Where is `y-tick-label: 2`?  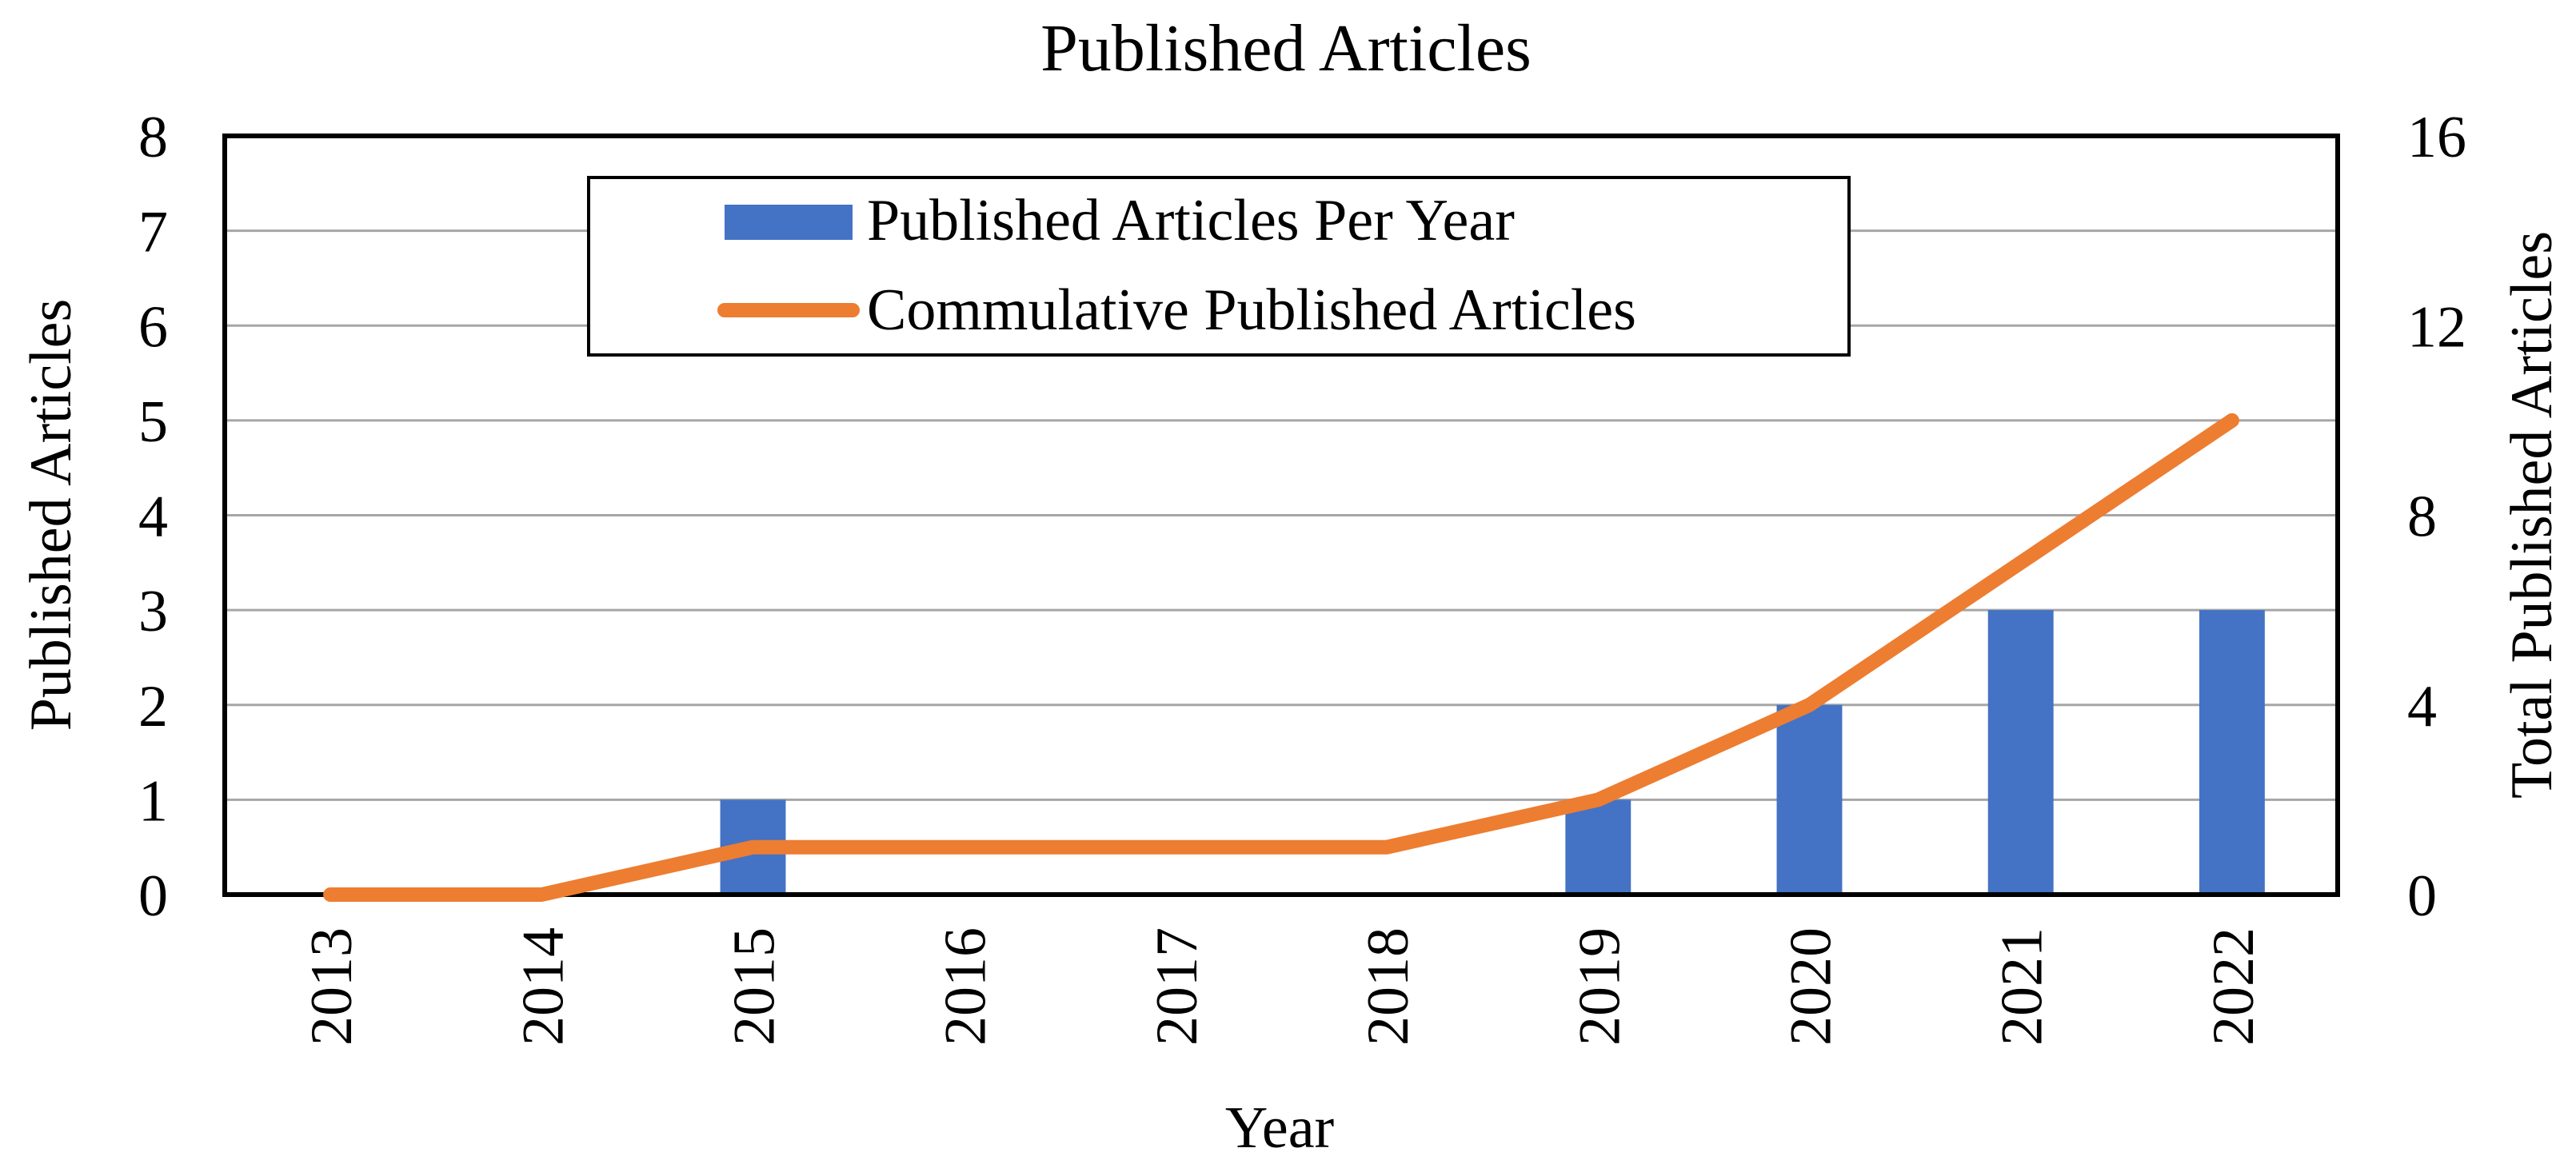 y-tick-label: 2 is located at coordinates (153, 706).